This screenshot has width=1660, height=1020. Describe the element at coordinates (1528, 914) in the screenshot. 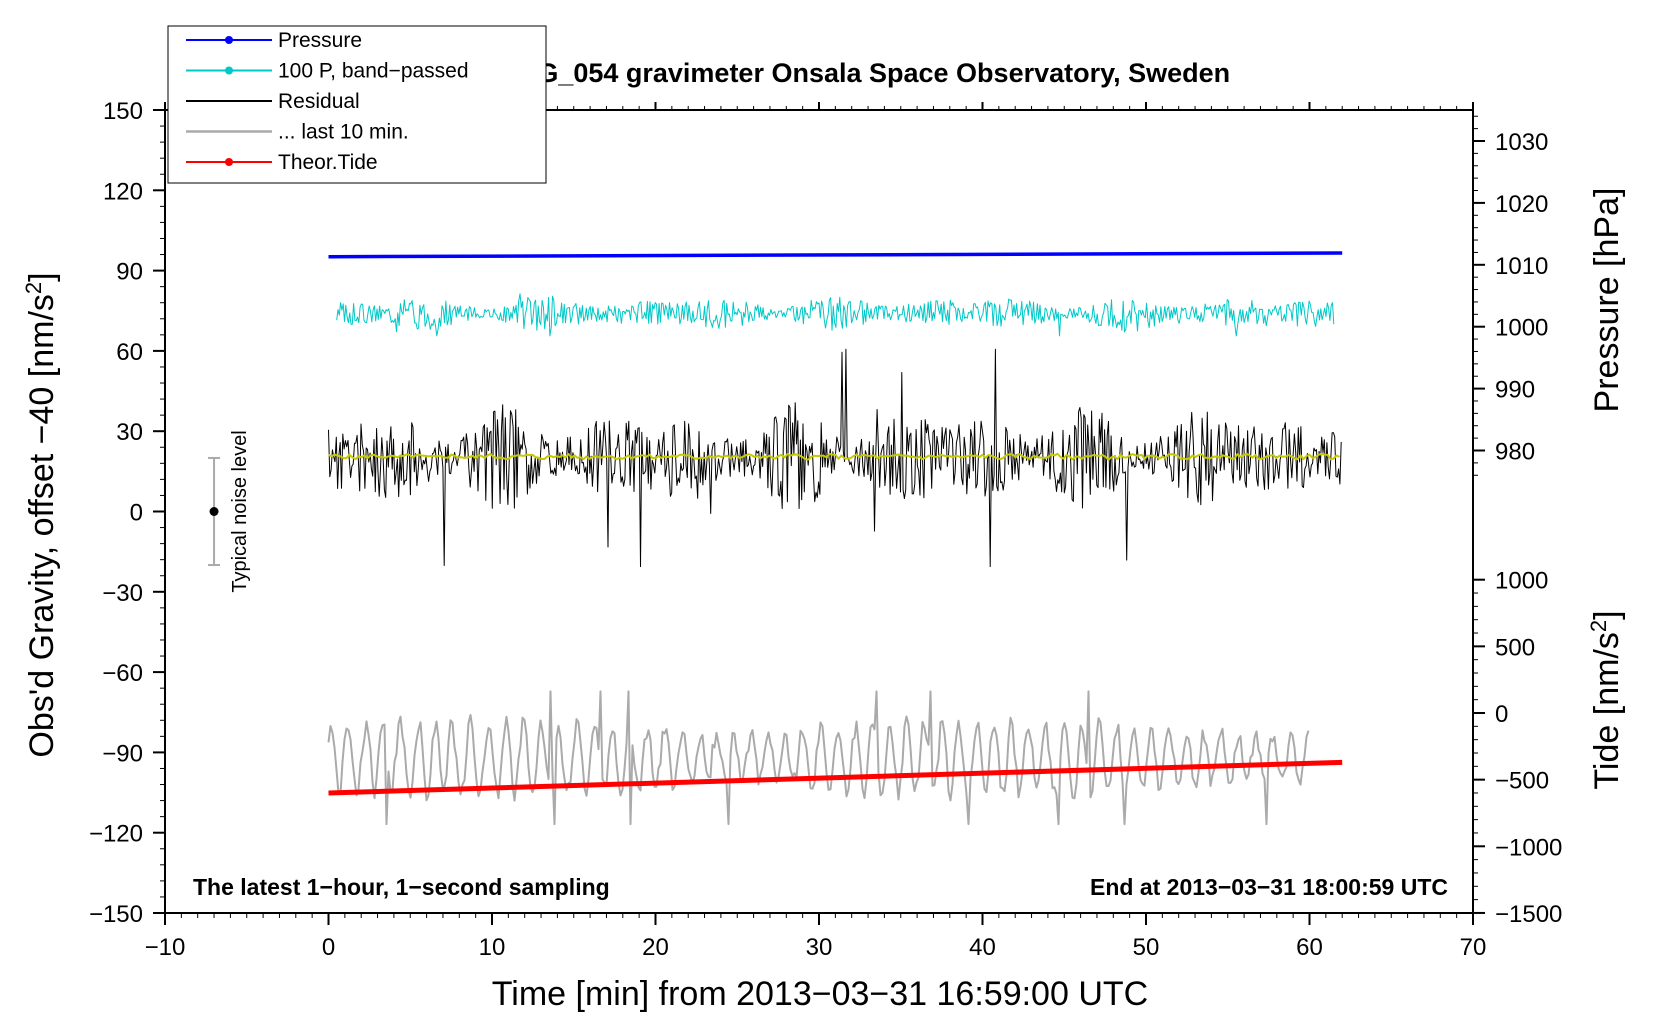

I see `tide-tick-label: −1500` at that location.